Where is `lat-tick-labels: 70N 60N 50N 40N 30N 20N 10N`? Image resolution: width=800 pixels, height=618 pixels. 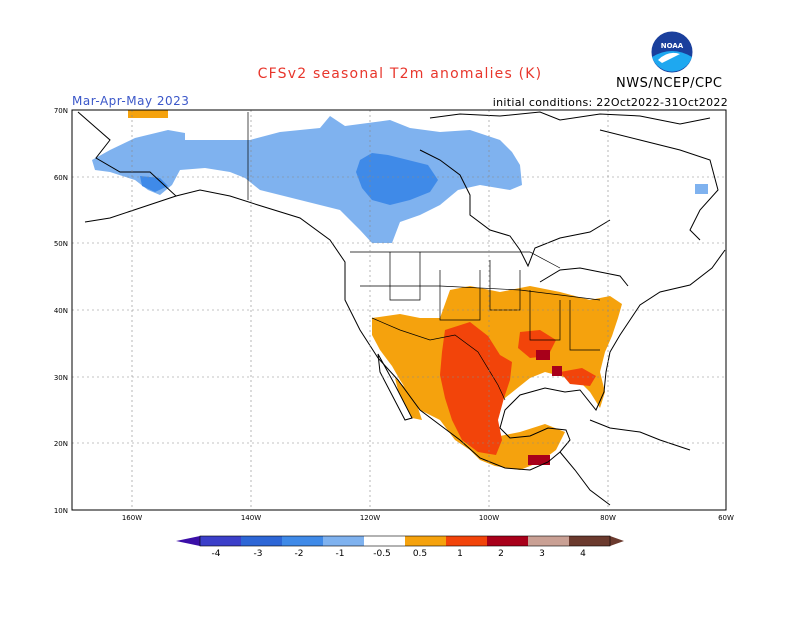
lat-tick-labels: 70N 60N 50N 40N 30N 20N 10N is located at coordinates (61, 311).